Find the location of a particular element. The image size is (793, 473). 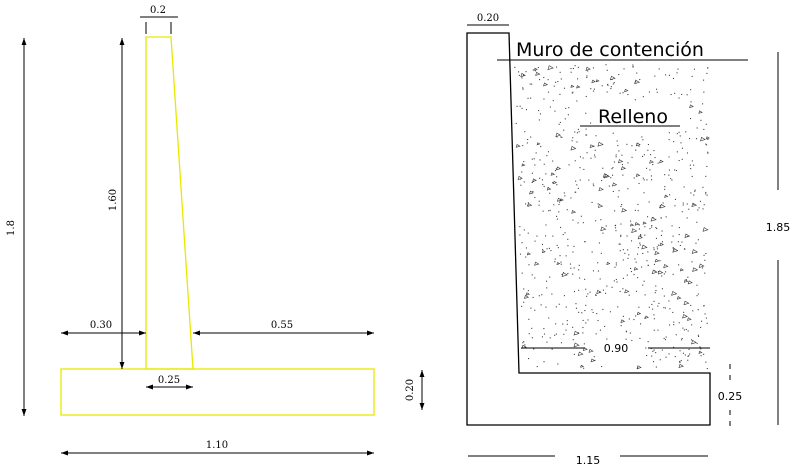

left-dim-toe: 0.30 is located at coordinates (103, 328).